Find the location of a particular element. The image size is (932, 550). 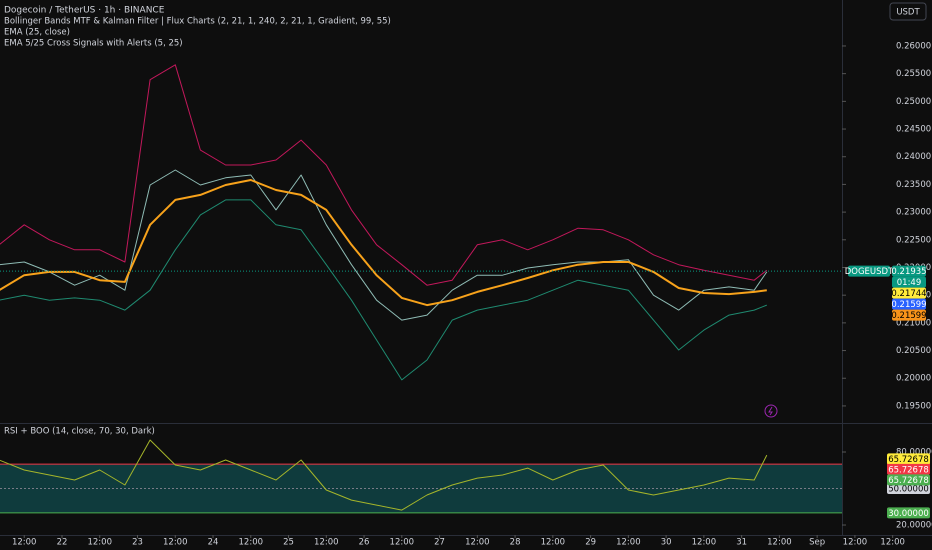

y-tick-label: 0.24000 is located at coordinates (913, 157).